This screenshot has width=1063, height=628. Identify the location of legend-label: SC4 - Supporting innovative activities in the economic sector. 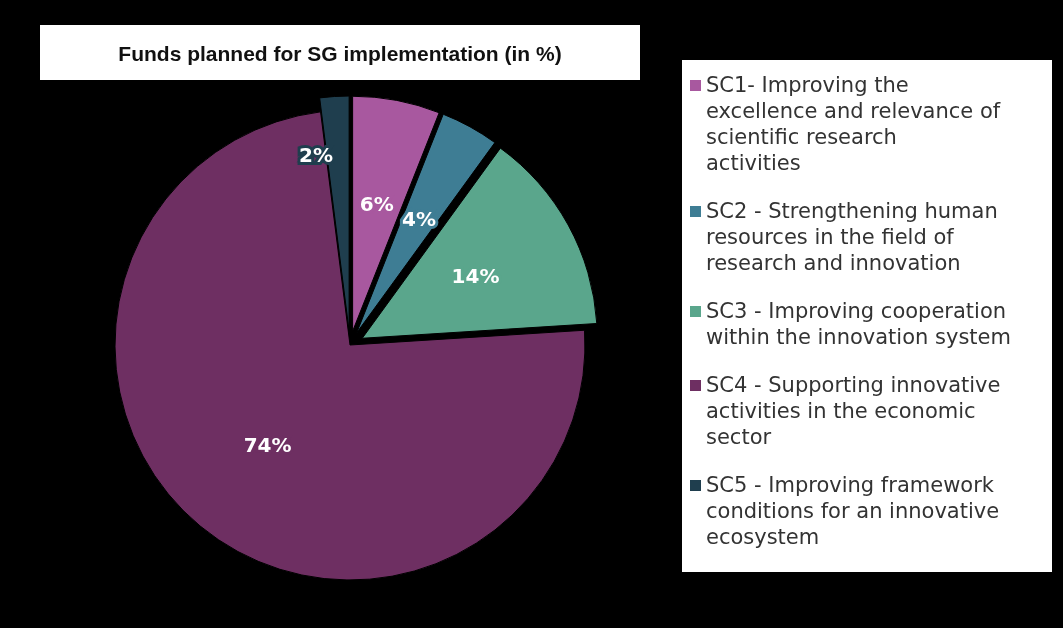
(853, 411).